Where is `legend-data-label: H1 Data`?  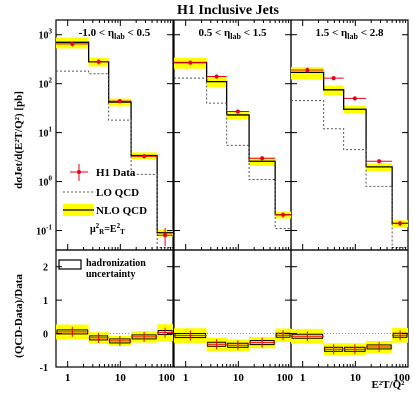
legend-data-label: H1 Data is located at coordinates (116, 173).